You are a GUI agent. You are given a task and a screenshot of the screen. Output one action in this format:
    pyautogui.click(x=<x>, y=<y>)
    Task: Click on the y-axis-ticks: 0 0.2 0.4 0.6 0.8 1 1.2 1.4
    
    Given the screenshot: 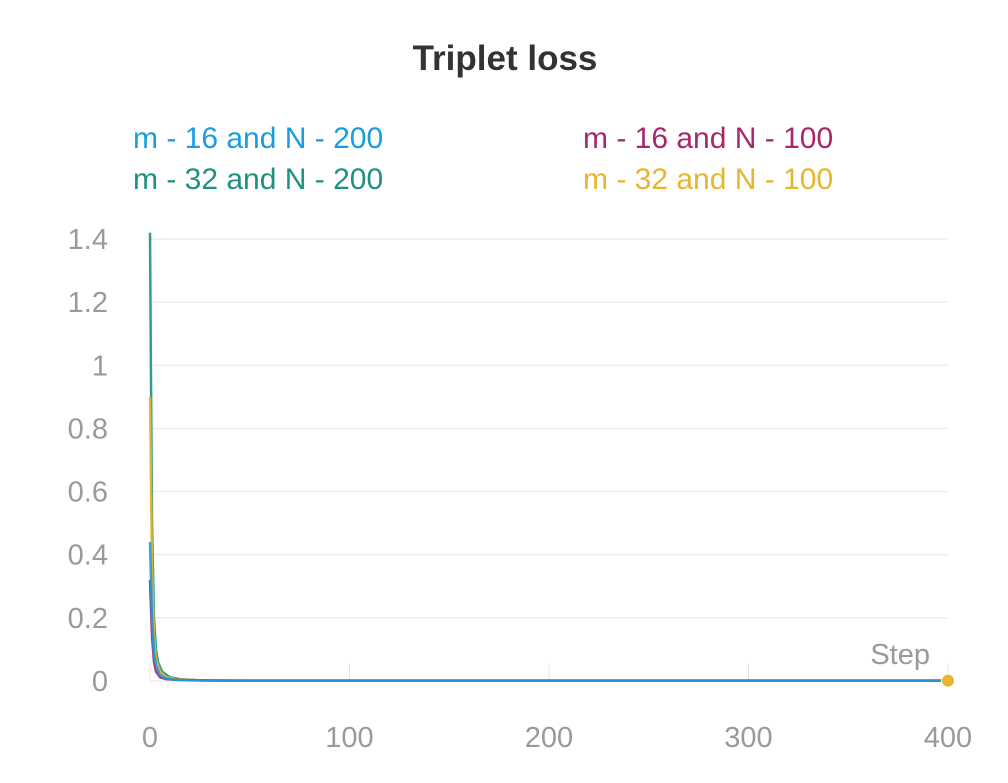 What is the action you would take?
    pyautogui.click(x=88, y=461)
    